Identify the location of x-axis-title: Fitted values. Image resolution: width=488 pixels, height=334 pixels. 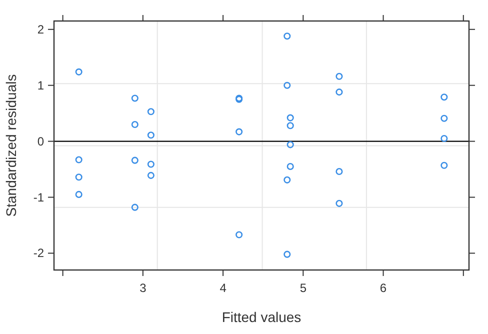
(262, 317).